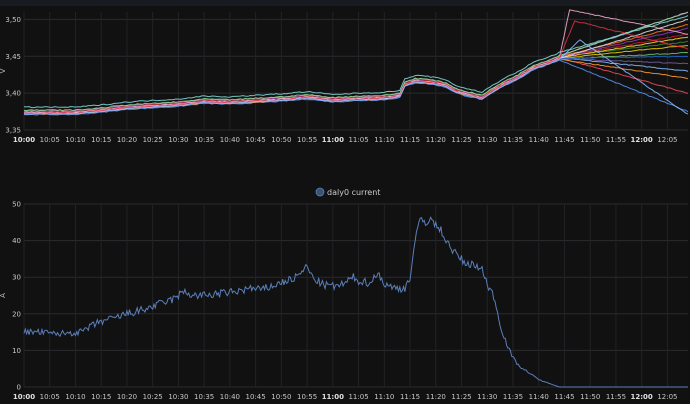 Image resolution: width=690 pixels, height=404 pixels. What do you see at coordinates (16, 278) in the screenshot?
I see `y-tick-label: 30` at bounding box center [16, 278].